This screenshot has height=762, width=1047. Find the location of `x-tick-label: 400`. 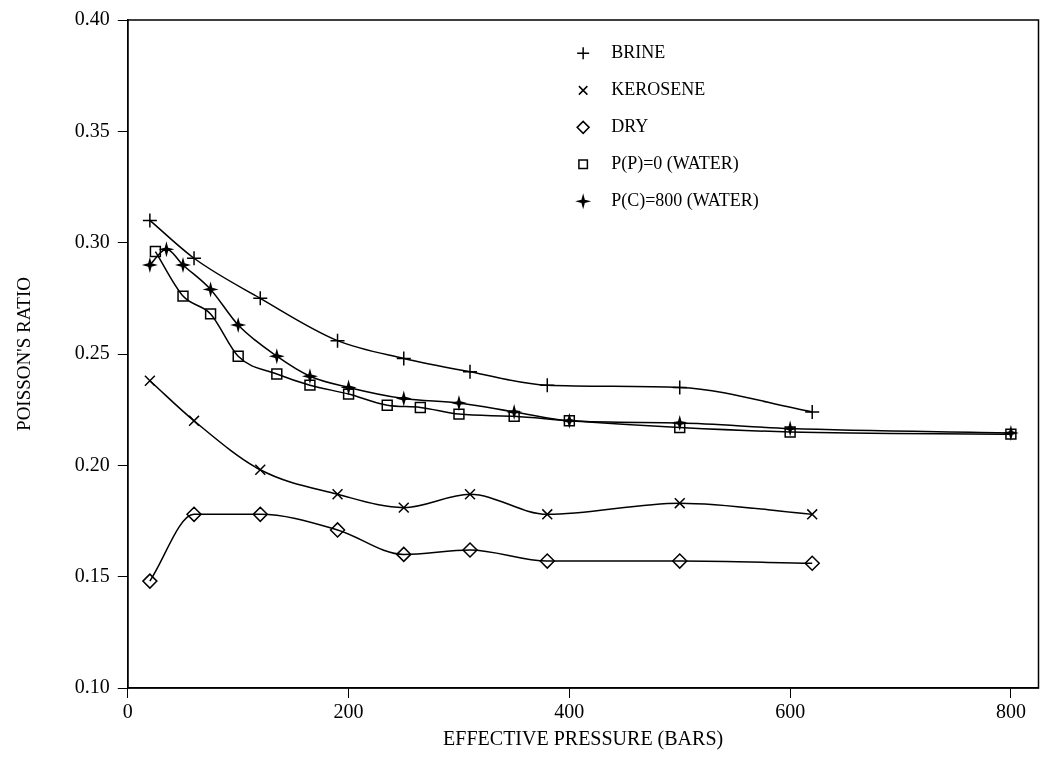

x-tick-label: 400 is located at coordinates (569, 711).